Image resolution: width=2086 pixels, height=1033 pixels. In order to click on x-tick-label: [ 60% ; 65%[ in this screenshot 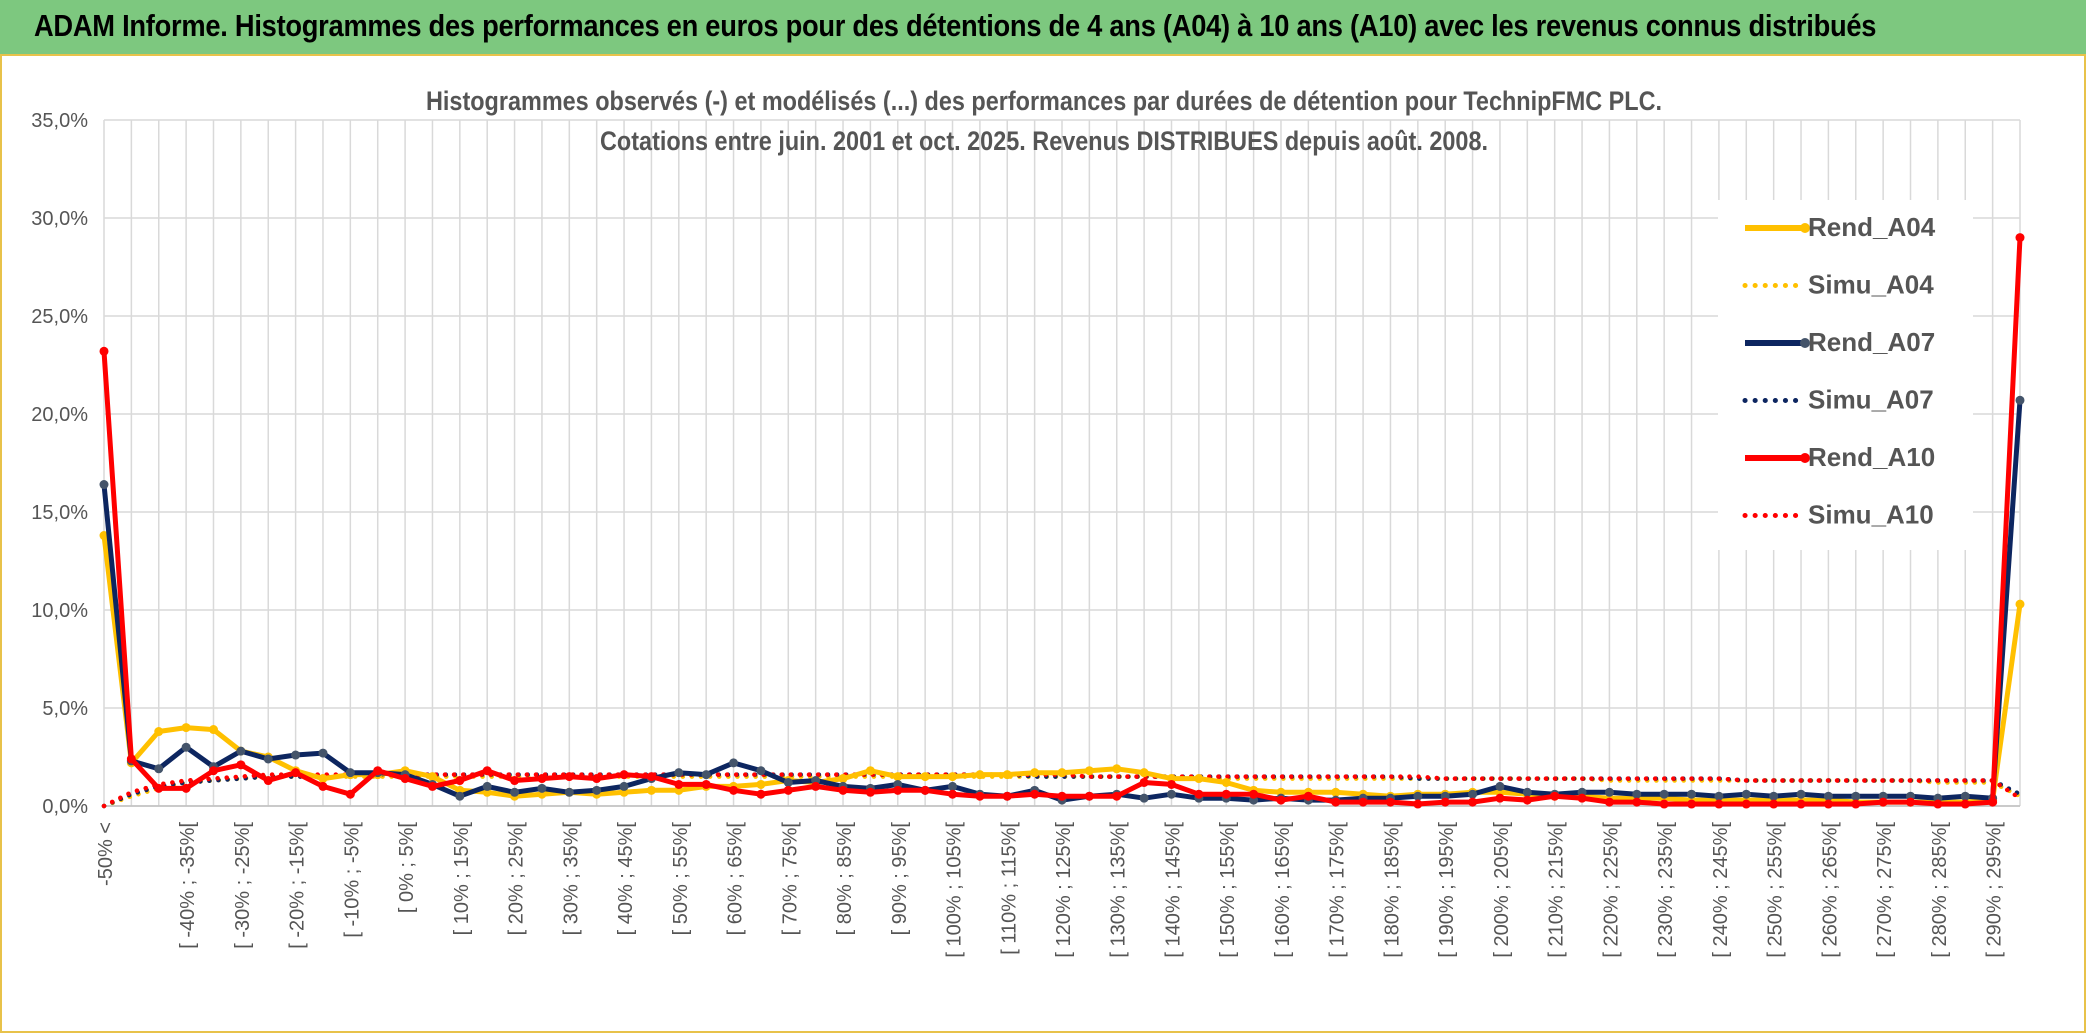, I will do `click(736, 879)`.